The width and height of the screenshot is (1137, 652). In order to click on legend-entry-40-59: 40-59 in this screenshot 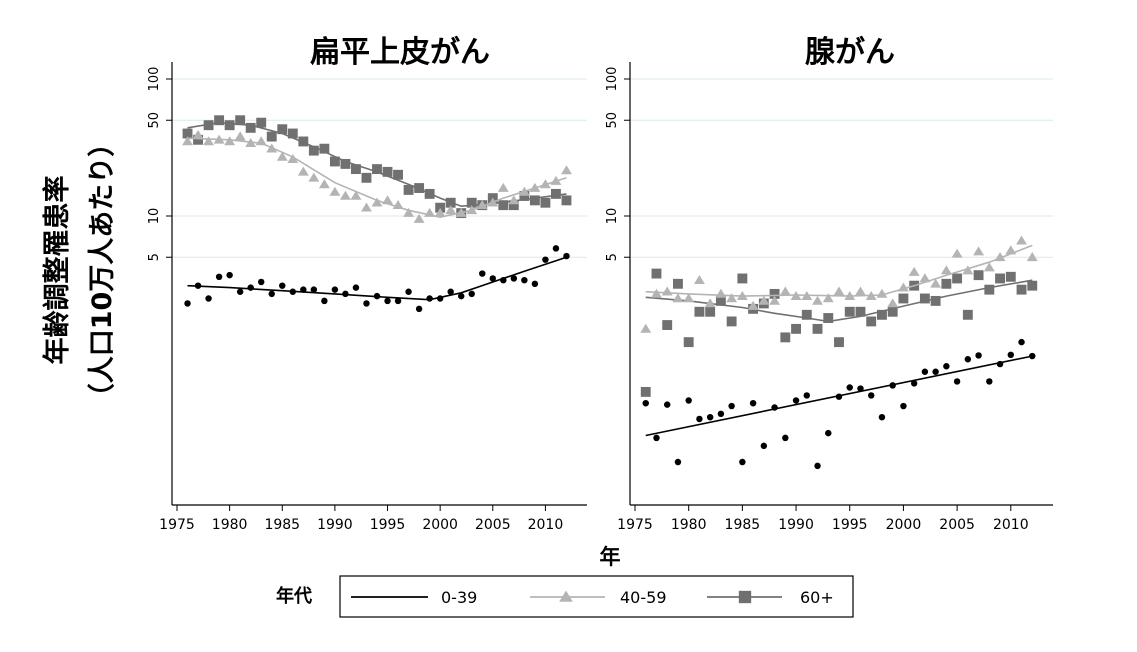, I will do `click(598, 597)`.